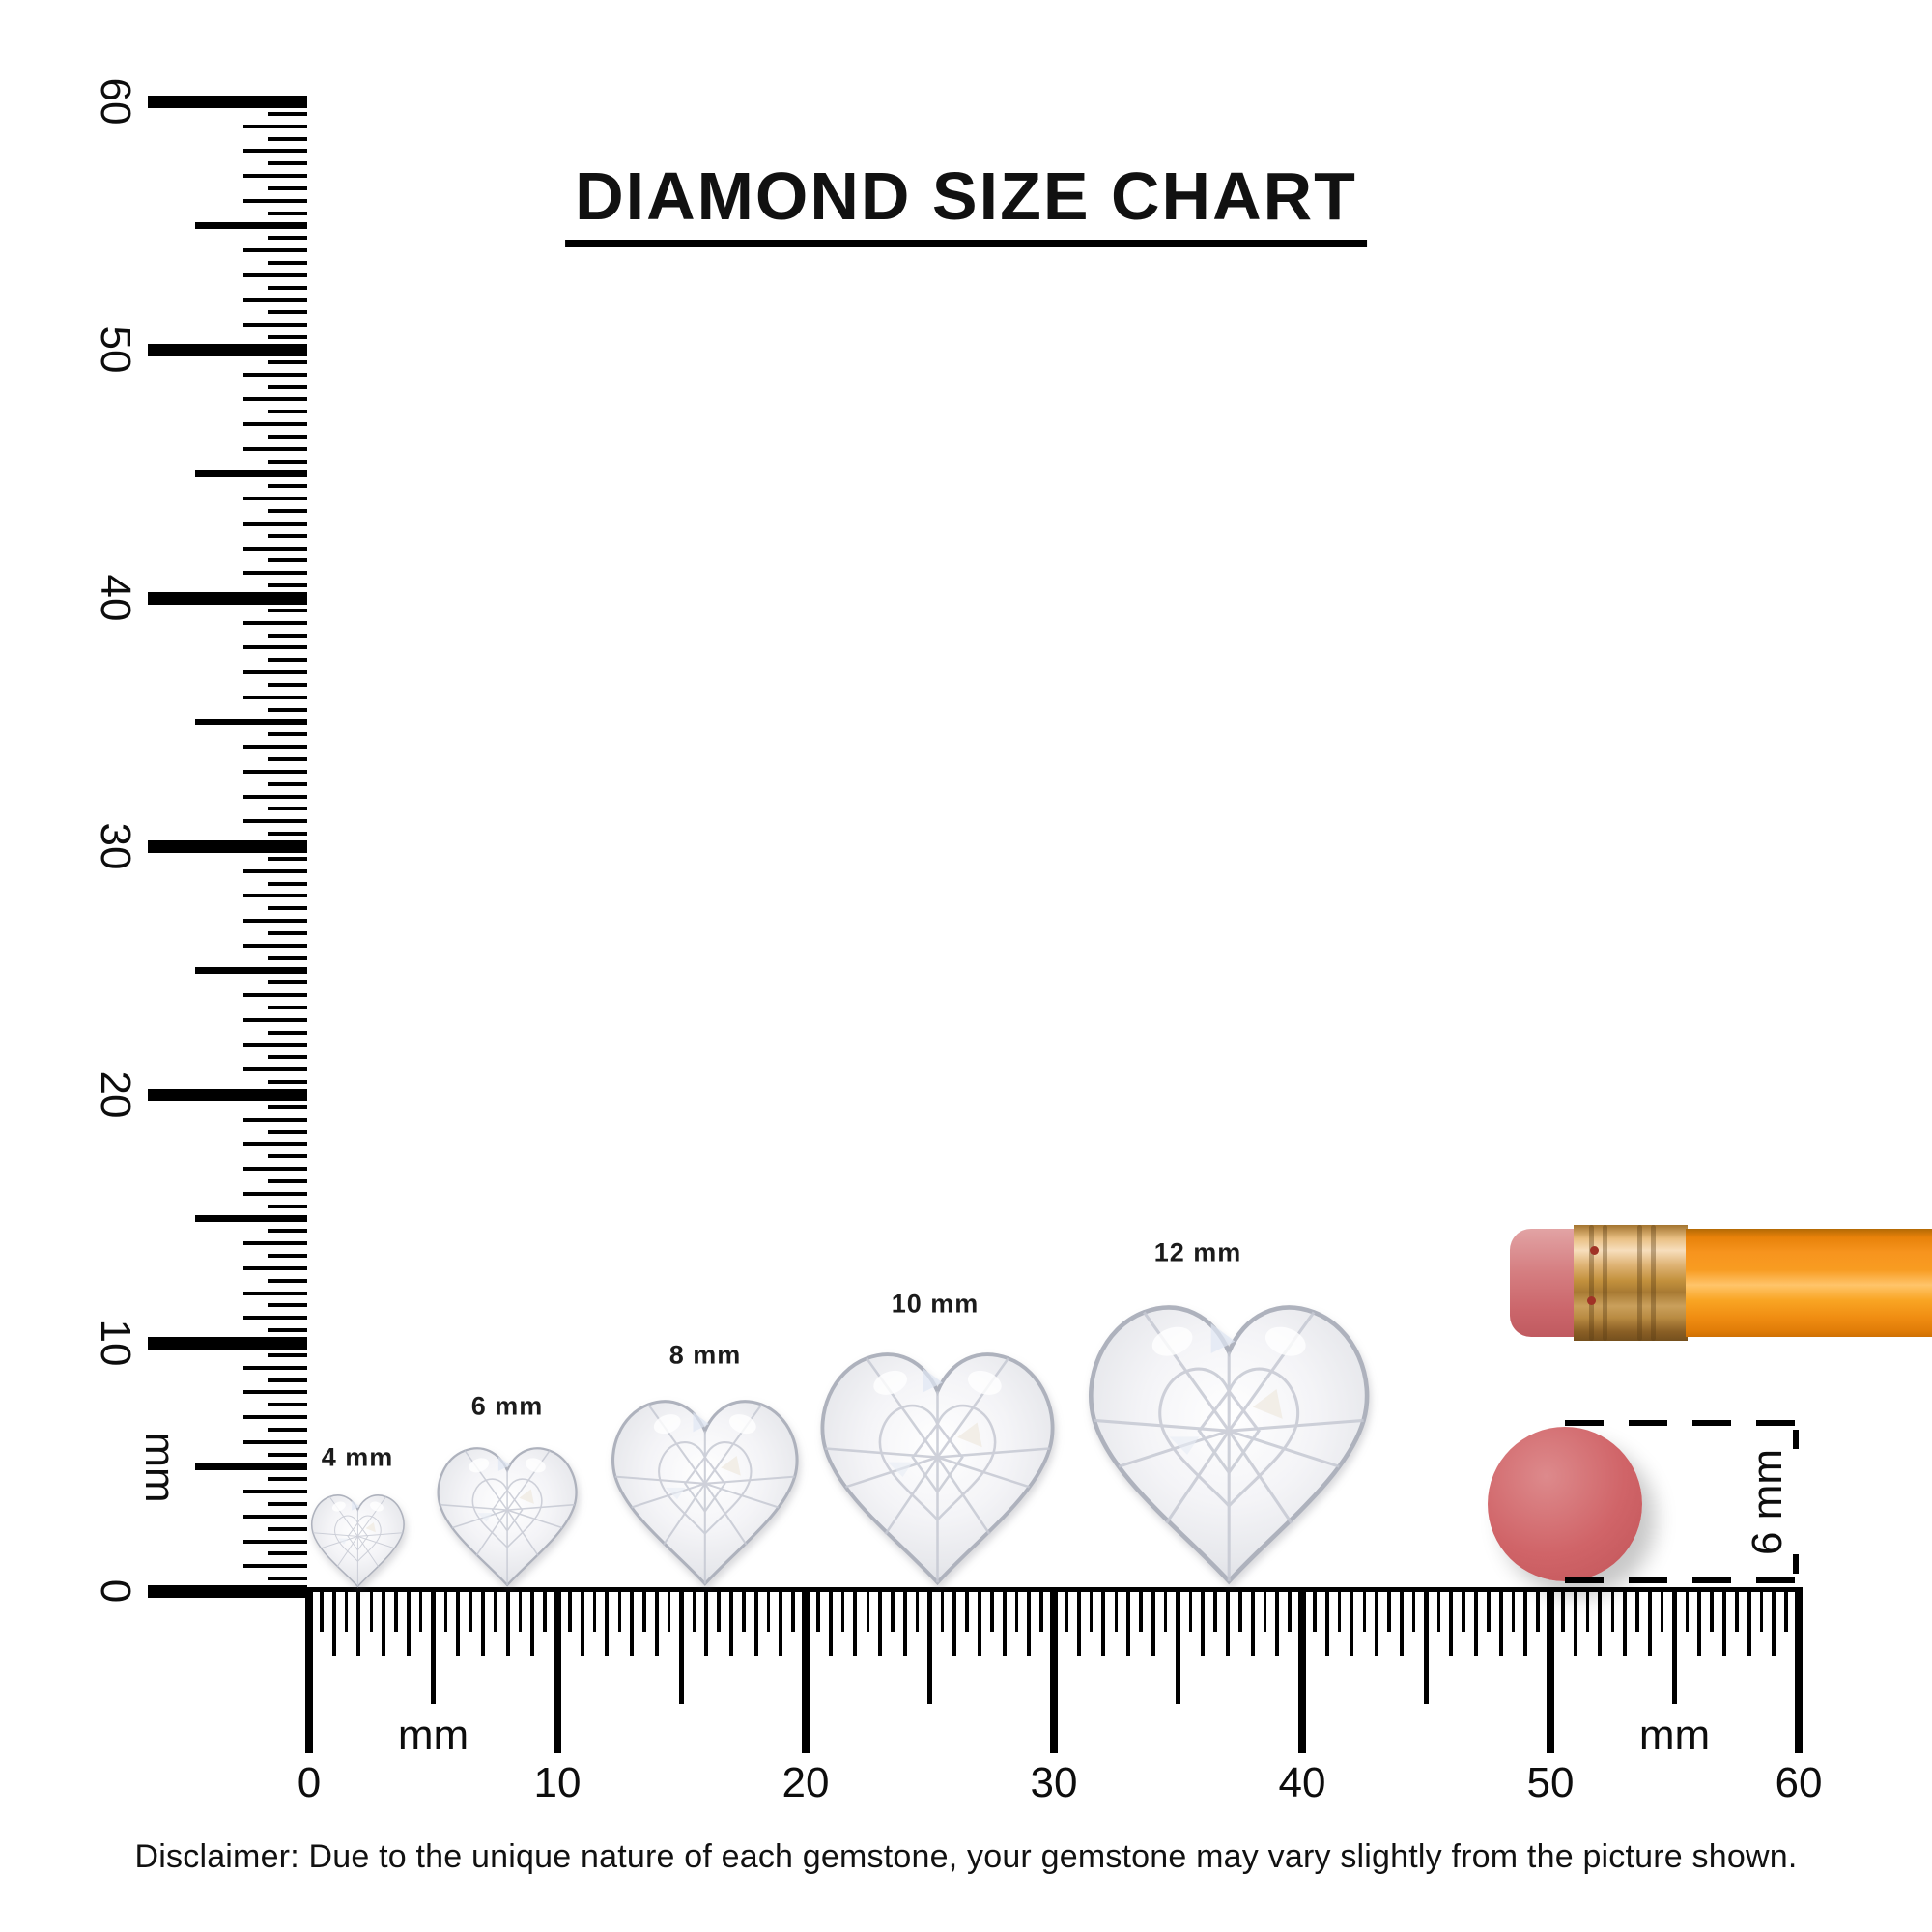 The width and height of the screenshot is (1932, 1932). I want to click on ferrule-crimp-ring, so click(1605, 1283).